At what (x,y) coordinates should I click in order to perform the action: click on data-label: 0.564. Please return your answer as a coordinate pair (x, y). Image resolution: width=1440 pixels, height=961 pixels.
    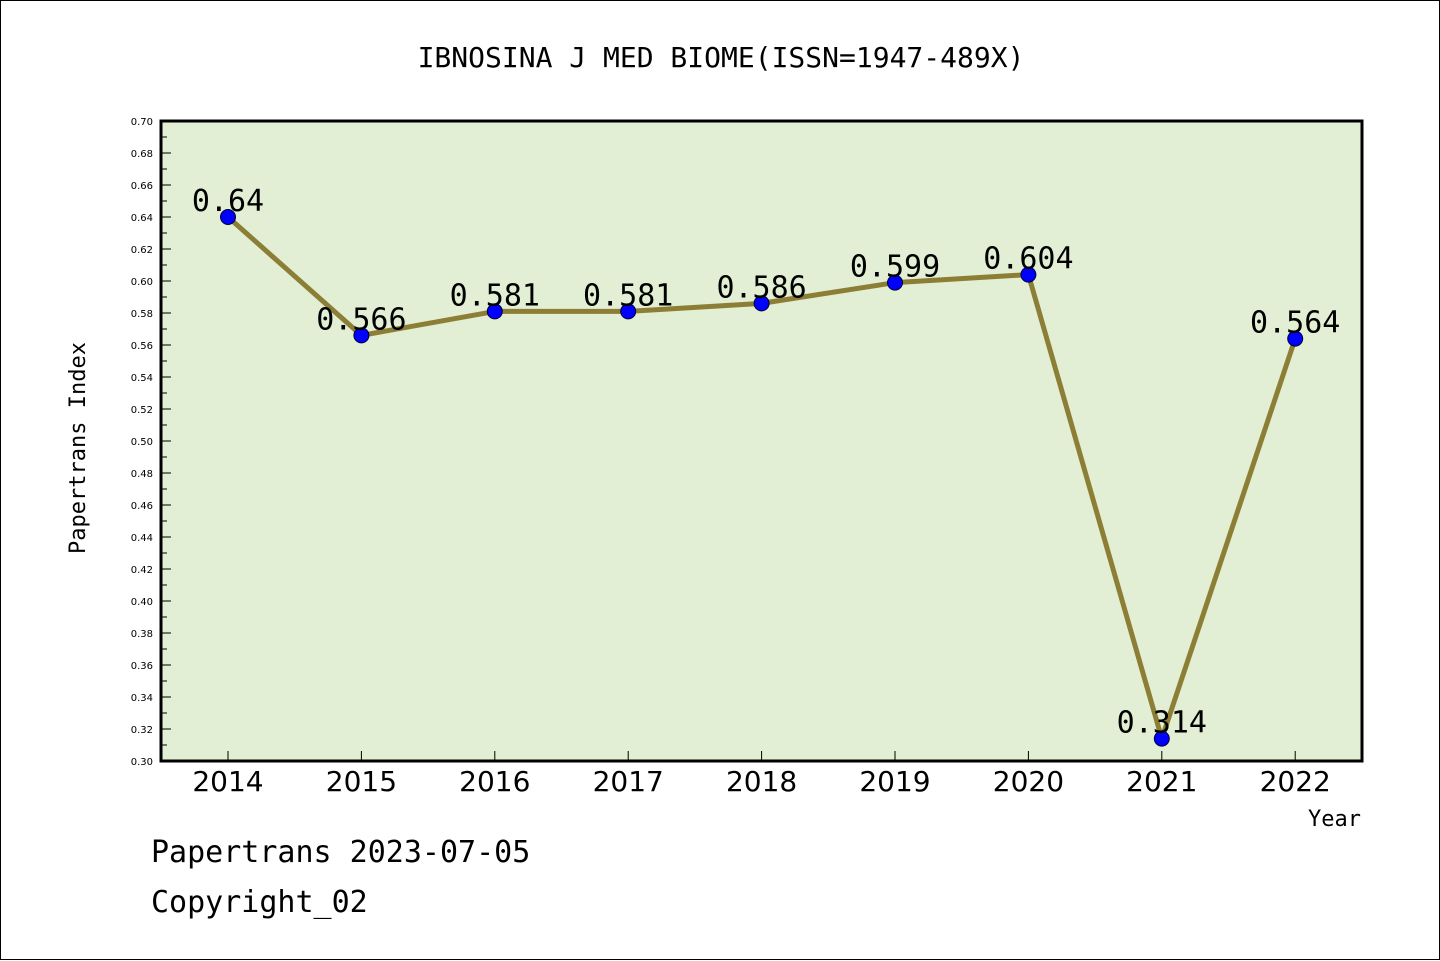
    Looking at the image, I should click on (1295, 323).